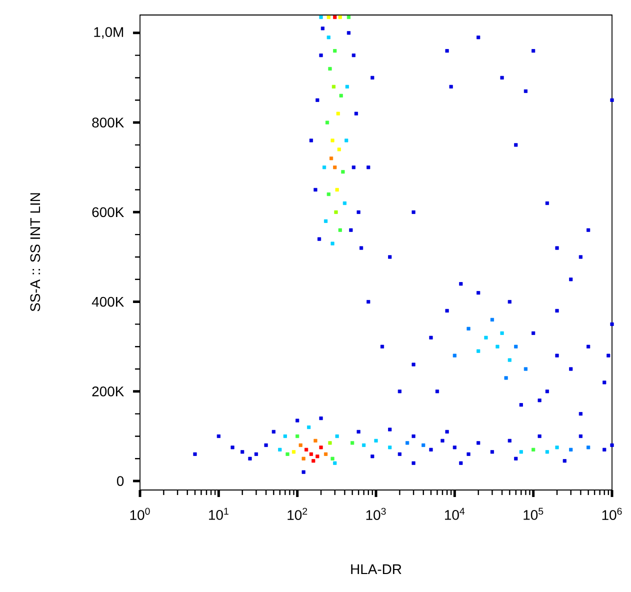 The width and height of the screenshot is (631, 592). I want to click on x-tick-label: 10$^{0}$, so click(140, 514).